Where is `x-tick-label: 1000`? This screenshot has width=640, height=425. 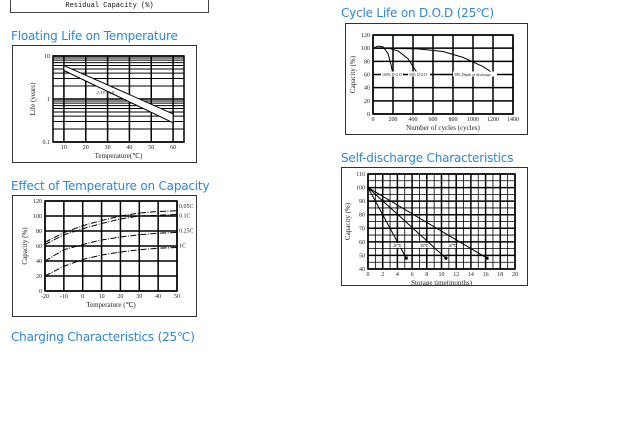 x-tick-label: 1000 is located at coordinates (473, 120).